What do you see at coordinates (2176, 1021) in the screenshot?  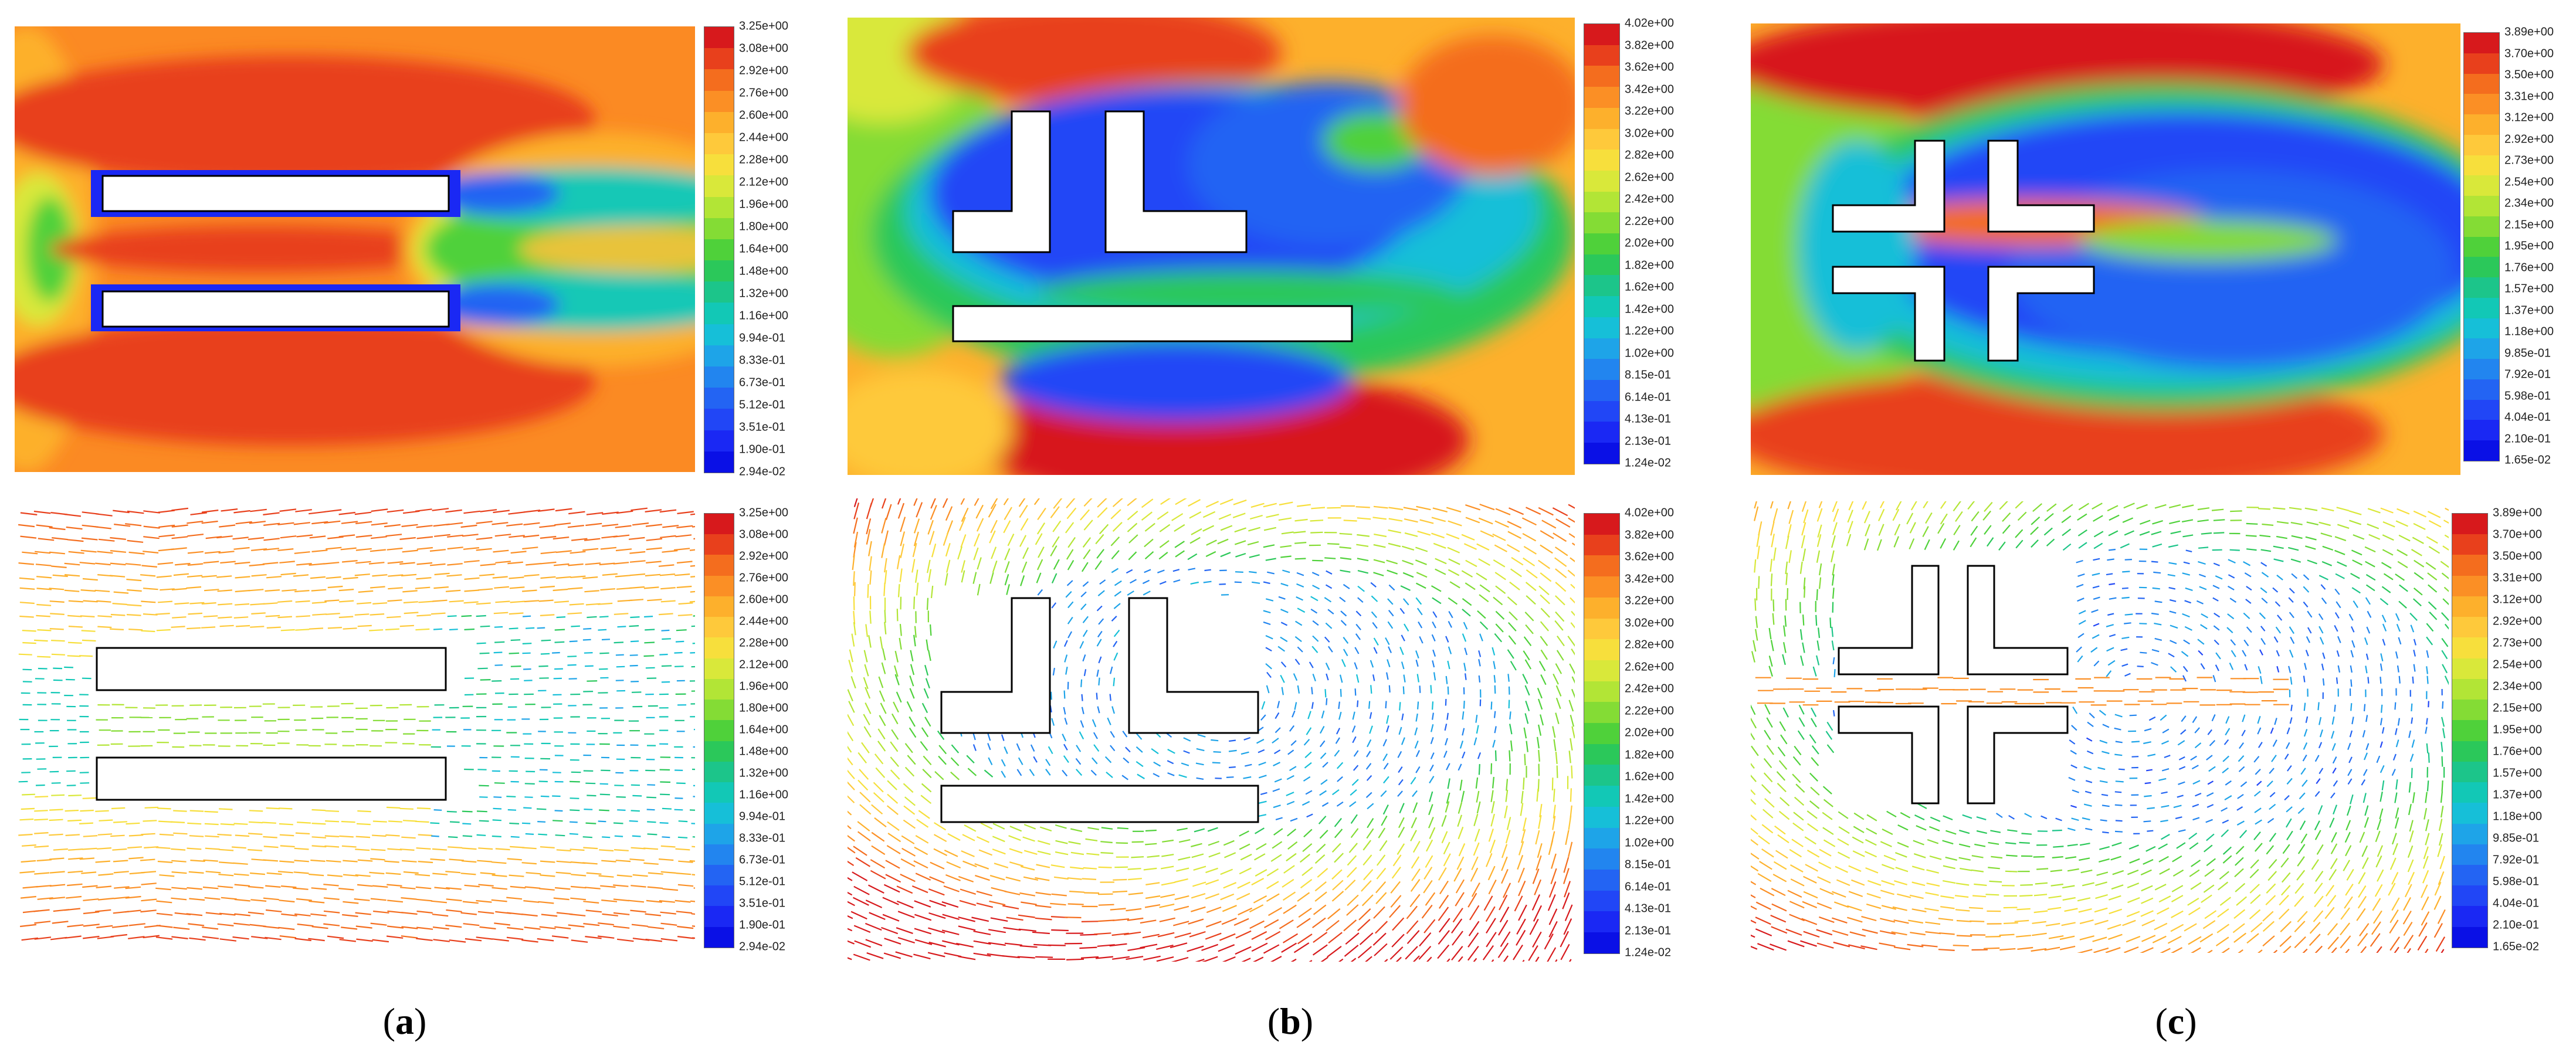 I see `panel-c-caption: (c)` at bounding box center [2176, 1021].